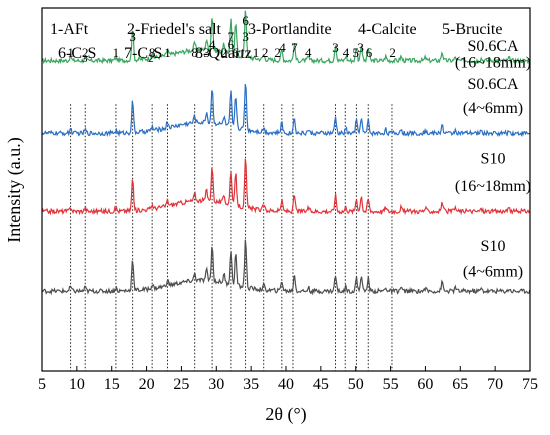 This screenshot has width=550, height=435. Describe the element at coordinates (147, 384) in the screenshot. I see `x-tick-label: 20` at that location.